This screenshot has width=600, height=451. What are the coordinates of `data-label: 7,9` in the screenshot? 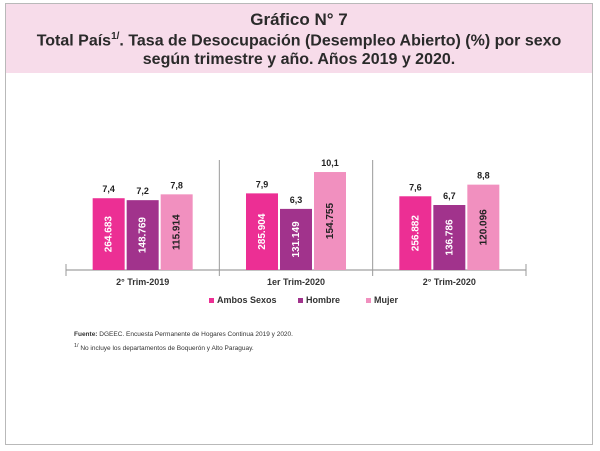 It's located at (262, 184).